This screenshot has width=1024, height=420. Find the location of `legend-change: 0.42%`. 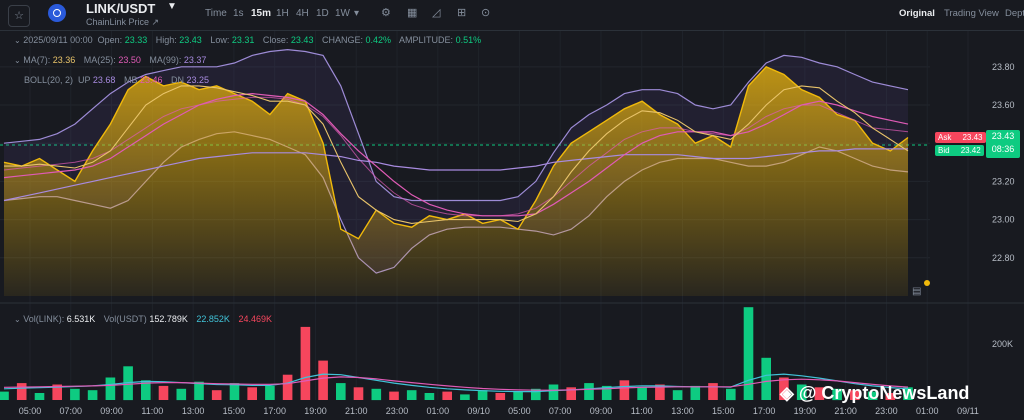

legend-change: 0.42% is located at coordinates (378, 40).